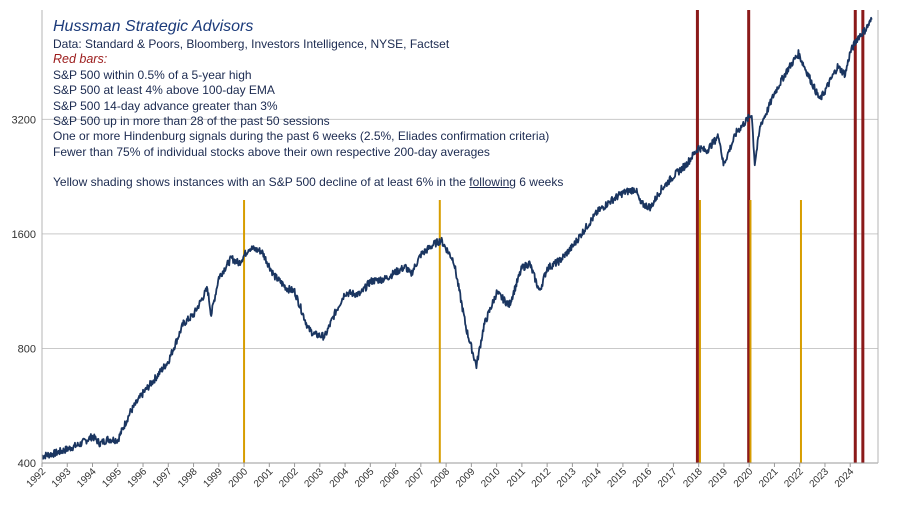  What do you see at coordinates (153, 26) in the screenshot?
I see `chart-title: Hussman Strategic Advisors` at bounding box center [153, 26].